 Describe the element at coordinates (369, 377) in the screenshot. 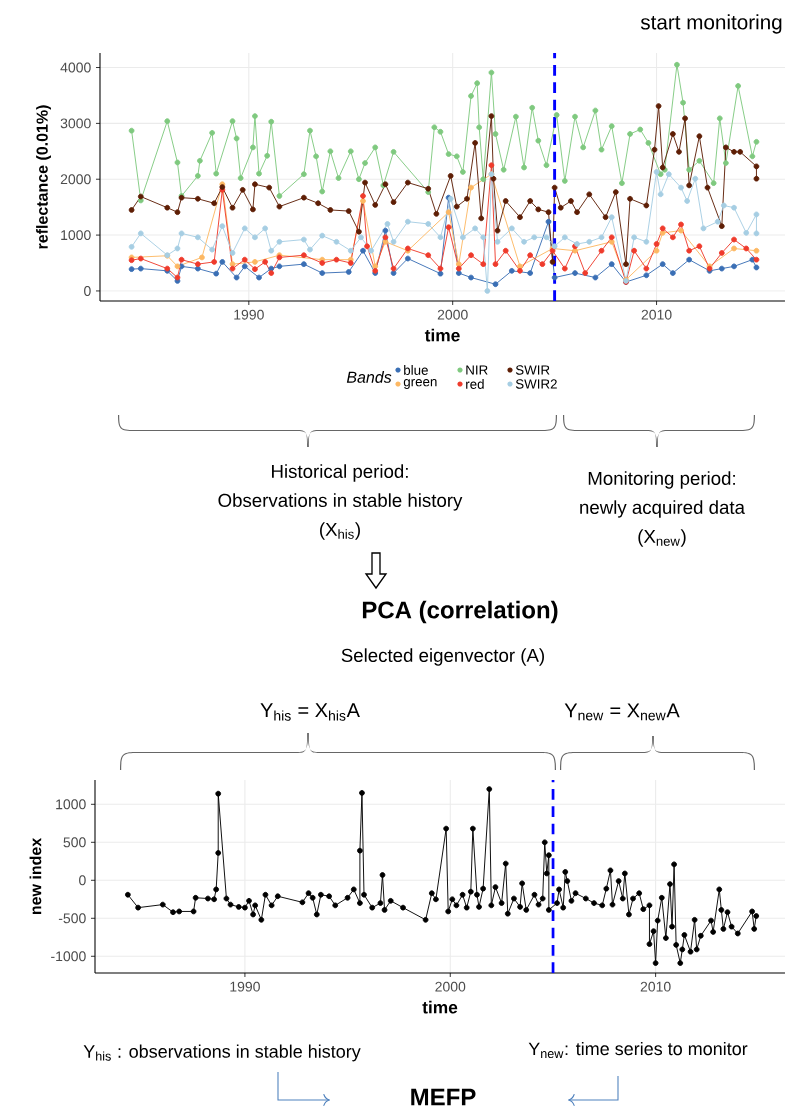

I see `legend-title: Bands` at that location.